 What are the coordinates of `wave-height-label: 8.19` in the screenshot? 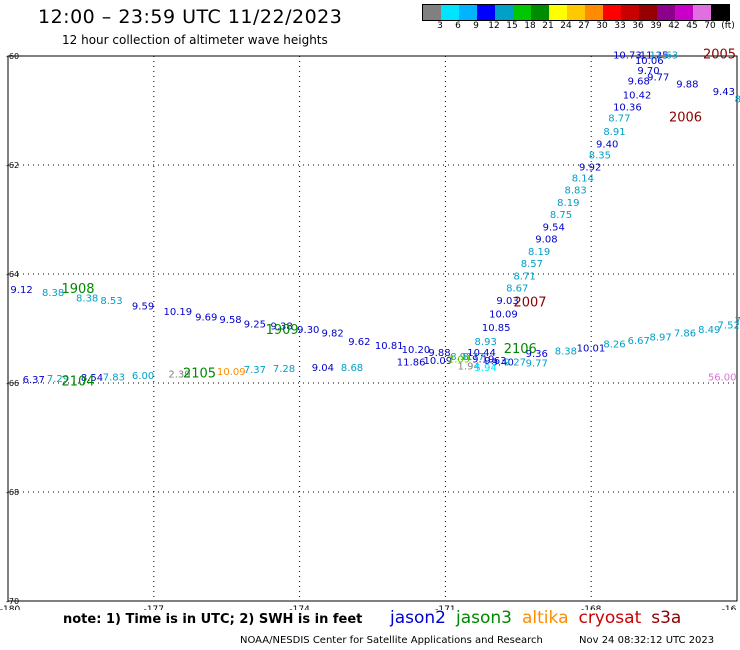 It's located at (568, 203).